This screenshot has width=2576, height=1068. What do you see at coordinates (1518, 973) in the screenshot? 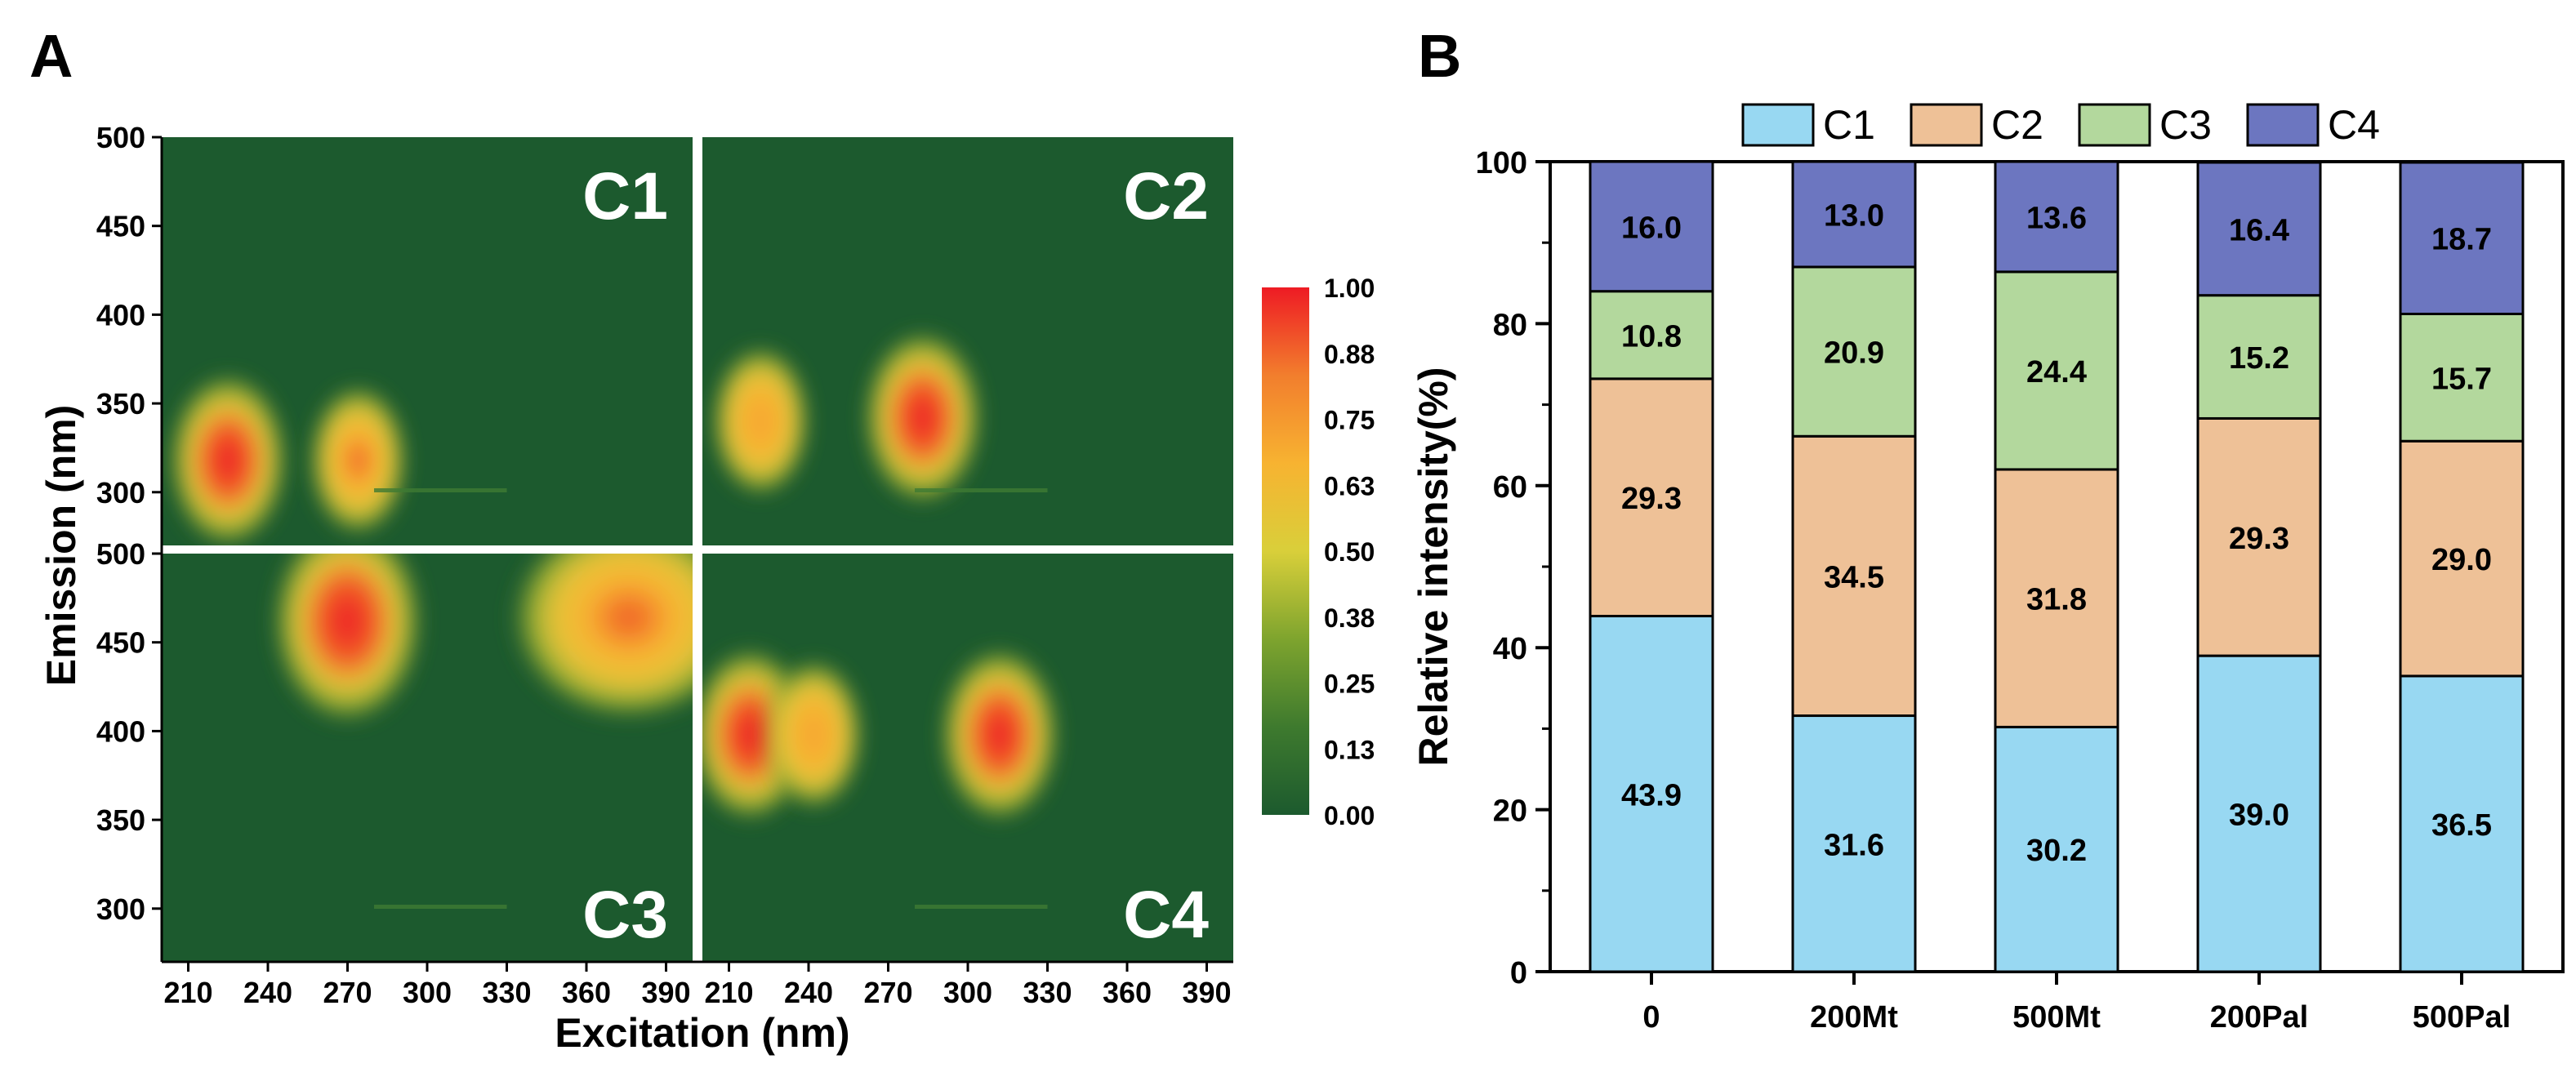
I see `y-tick-label: 0` at bounding box center [1518, 973].